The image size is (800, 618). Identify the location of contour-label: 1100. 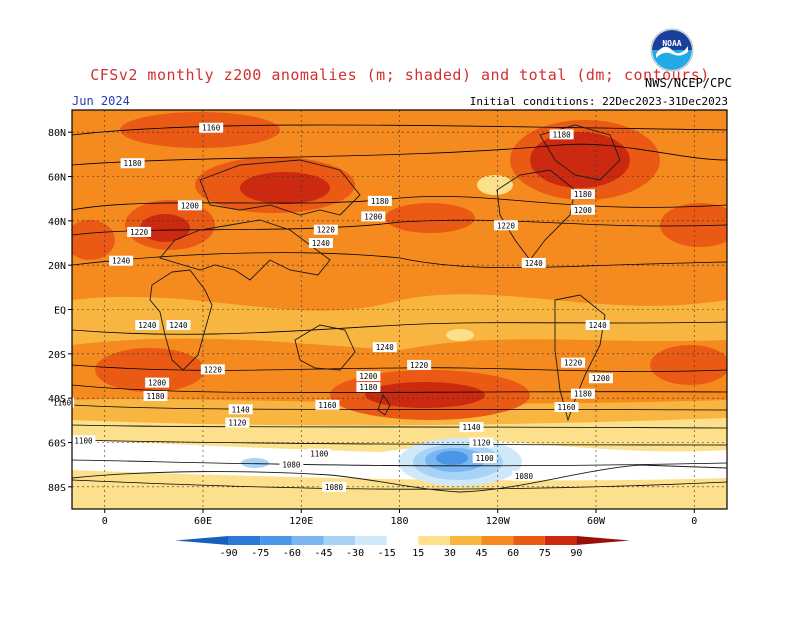
(319, 453).